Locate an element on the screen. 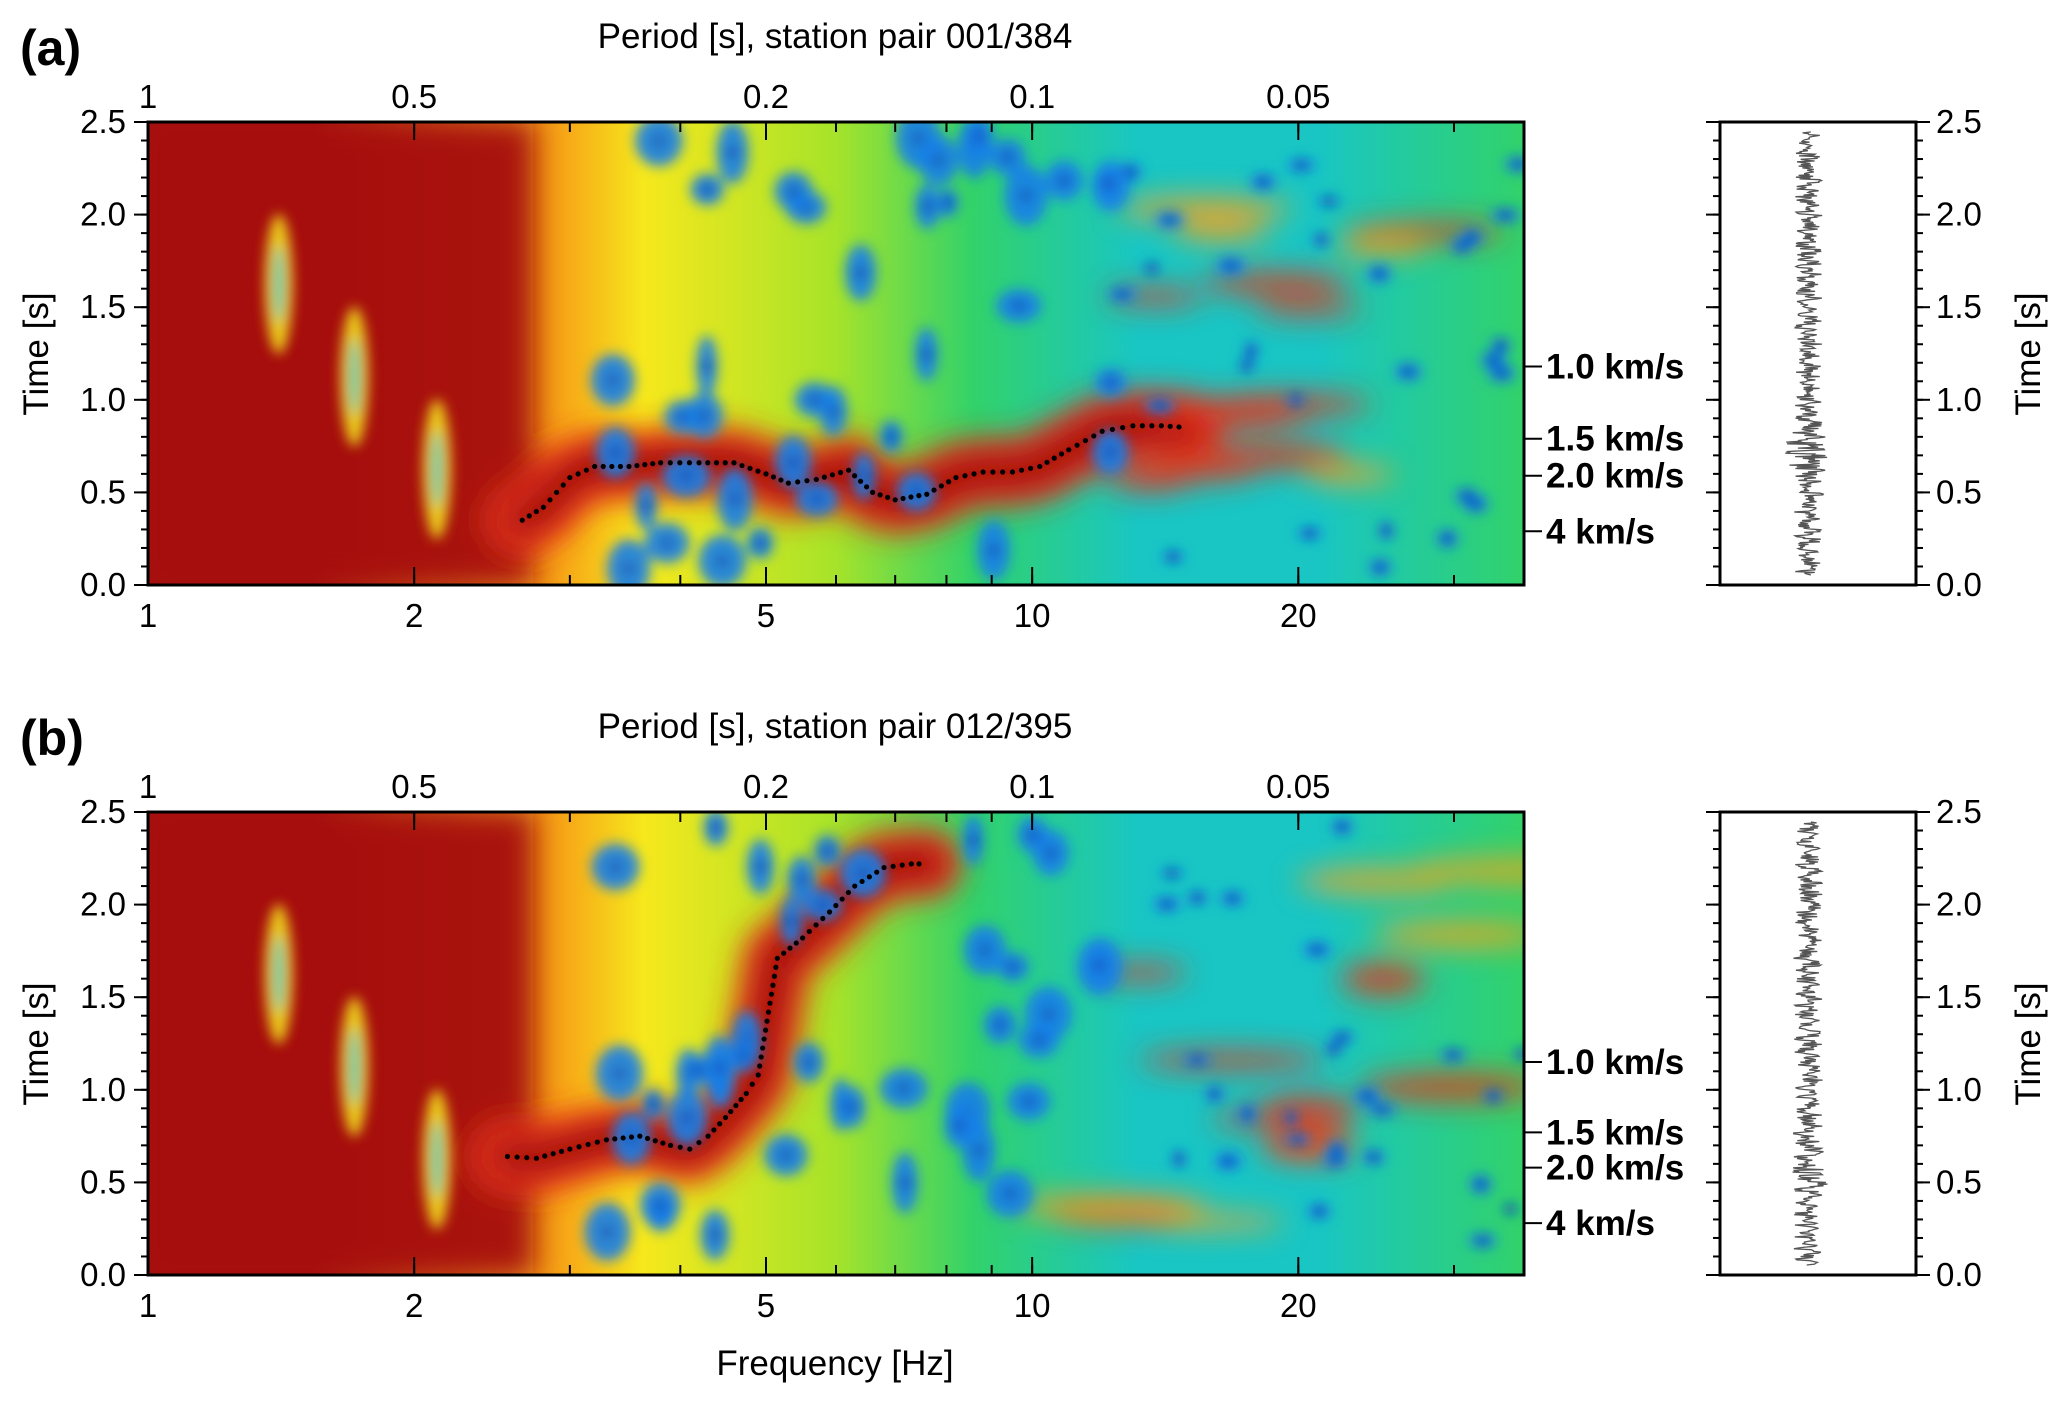 The height and width of the screenshot is (1401, 2067). panel-label-b: (b) is located at coordinates (52, 738).